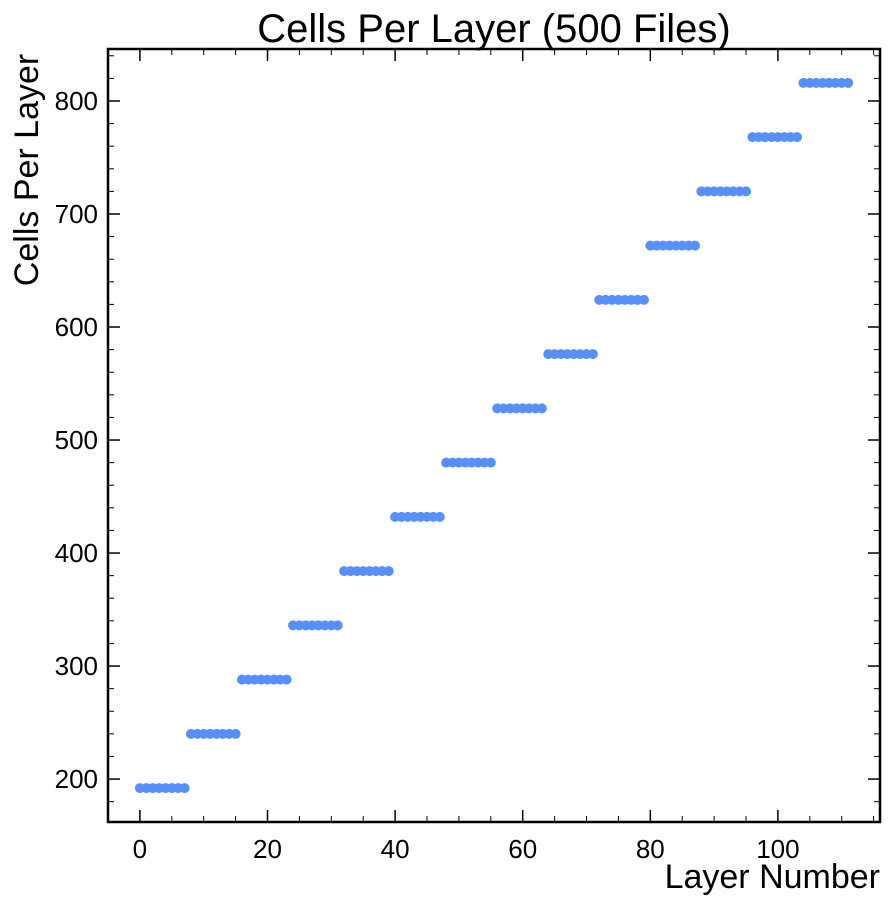 The width and height of the screenshot is (891, 907). I want to click on x-tick-label: 0, so click(140, 849).